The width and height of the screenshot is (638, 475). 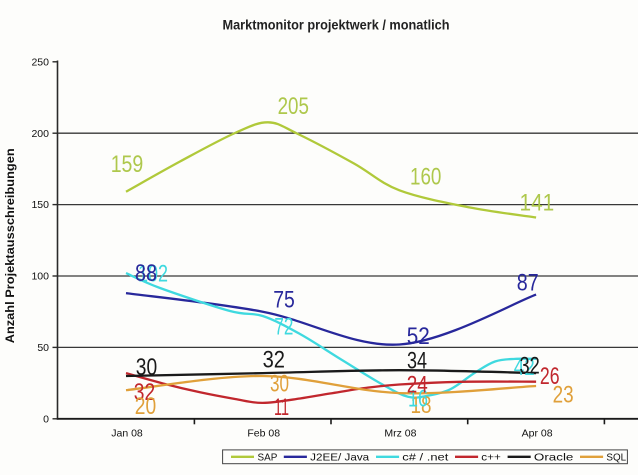 I want to click on svg-text: 72, so click(x=283, y=327).